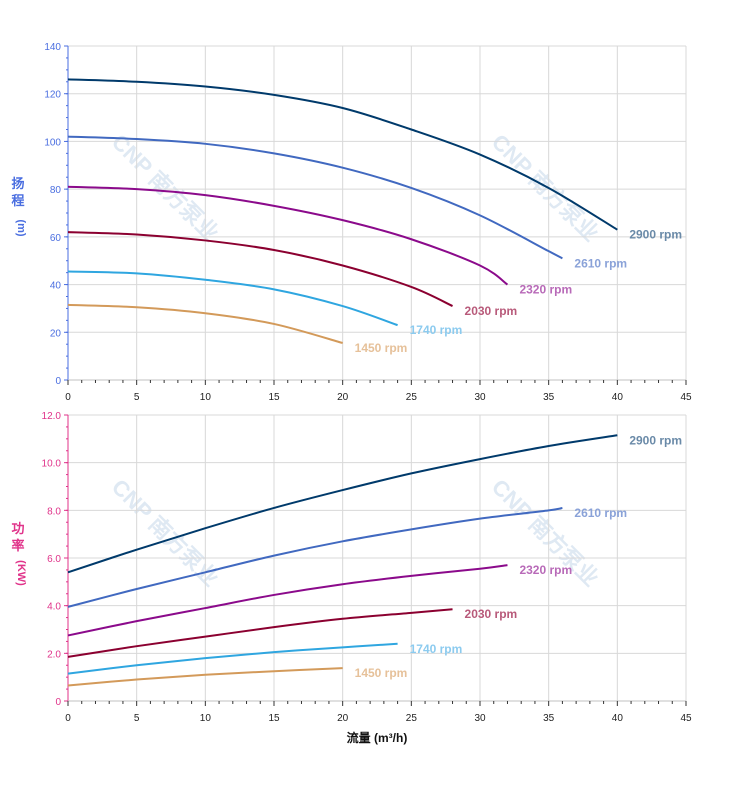  I want to click on y-axis-label-unit: (KW), so click(21, 573).